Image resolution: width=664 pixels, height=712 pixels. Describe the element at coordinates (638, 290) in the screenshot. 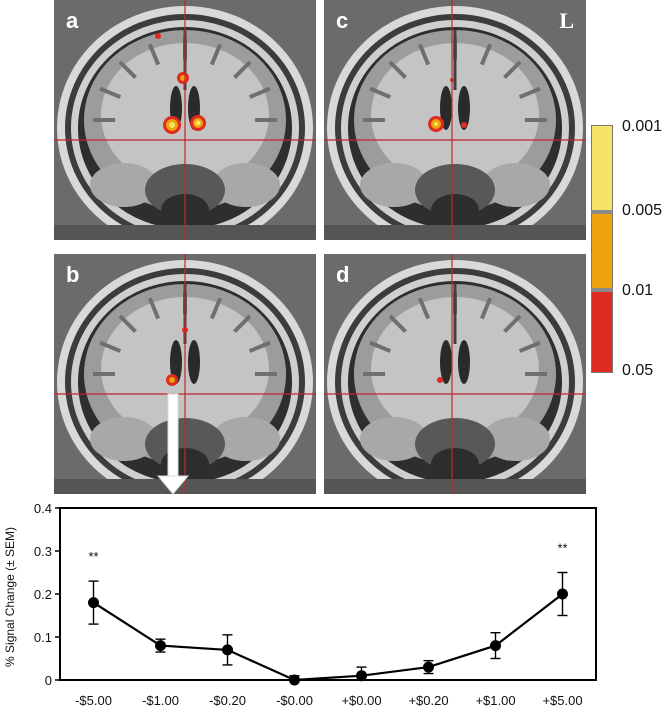

I see `colorbar-tick-label: 0.01` at that location.